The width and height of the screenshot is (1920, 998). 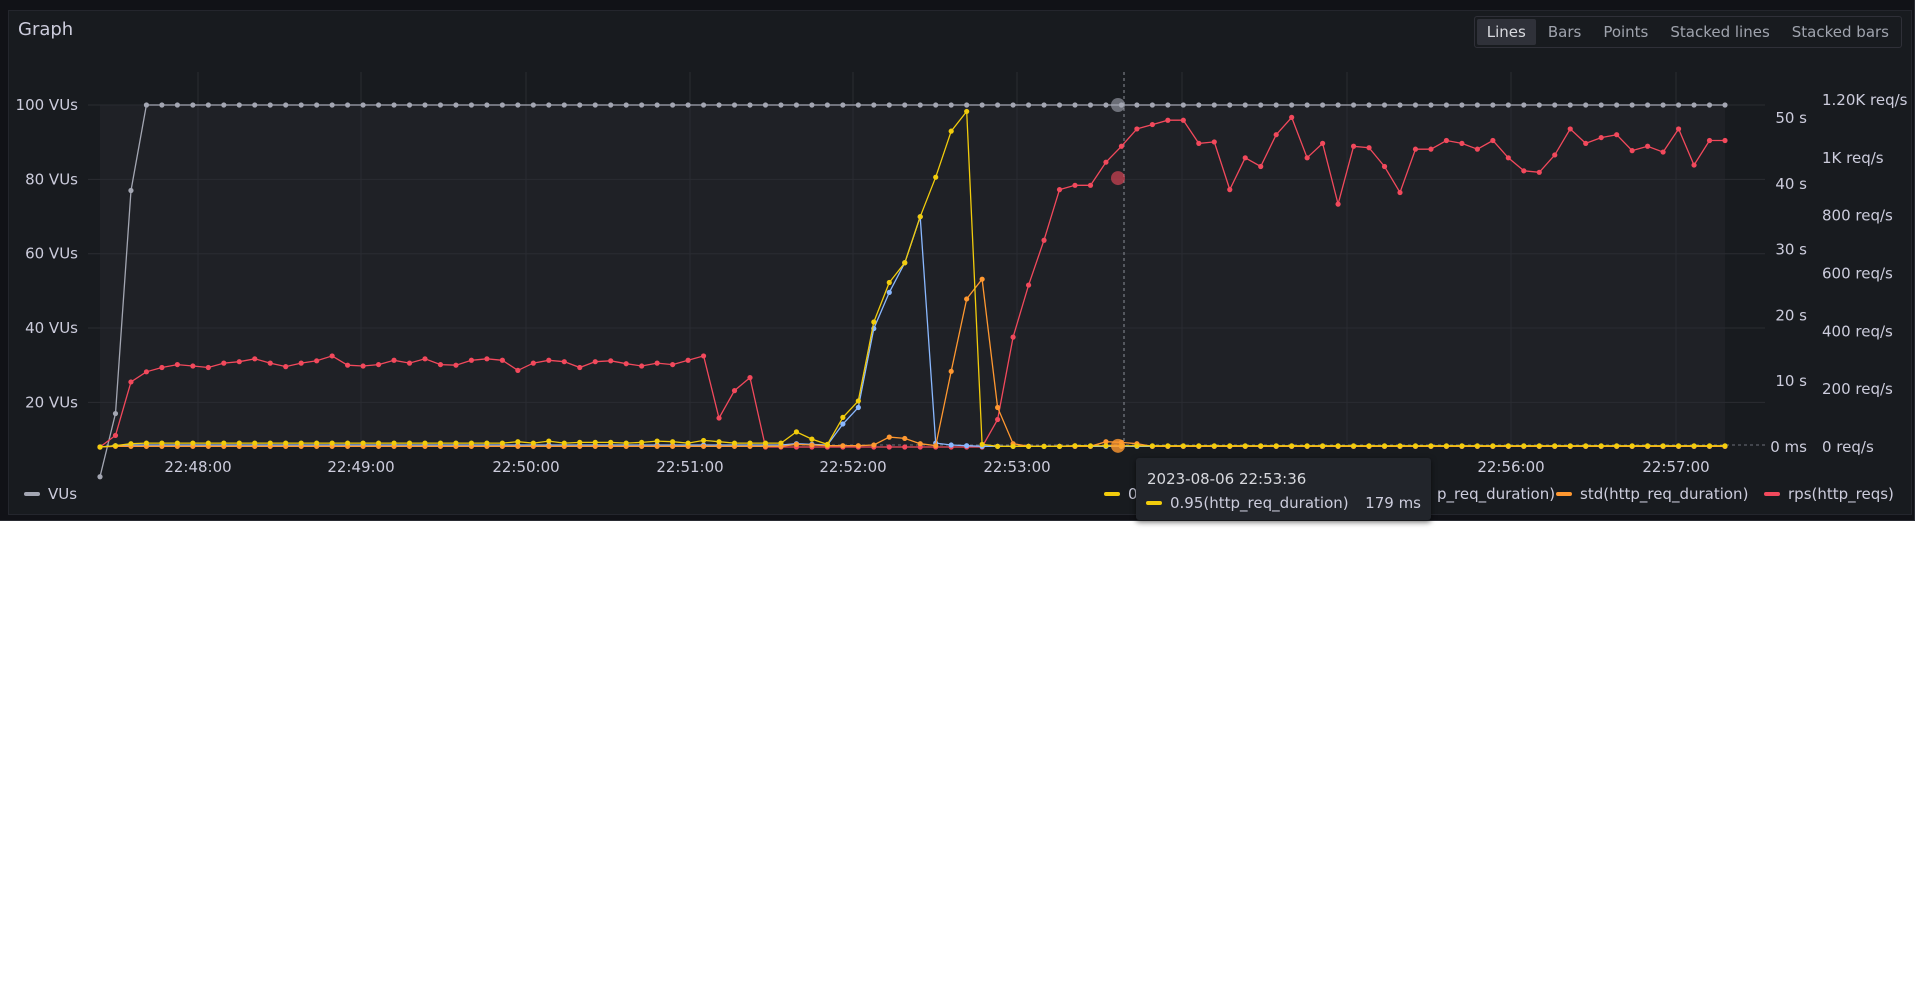 What do you see at coordinates (1652, 494) in the screenshot?
I see `legend-item-std: std(http_req_duration)` at bounding box center [1652, 494].